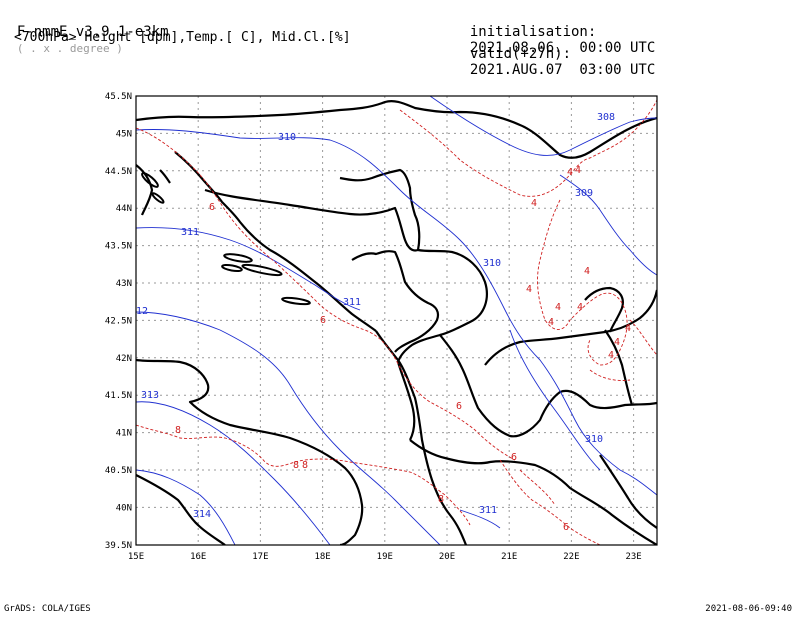 This screenshot has width=800, height=618. What do you see at coordinates (202, 514) in the screenshot?
I see `height-contour-label: 314` at bounding box center [202, 514].